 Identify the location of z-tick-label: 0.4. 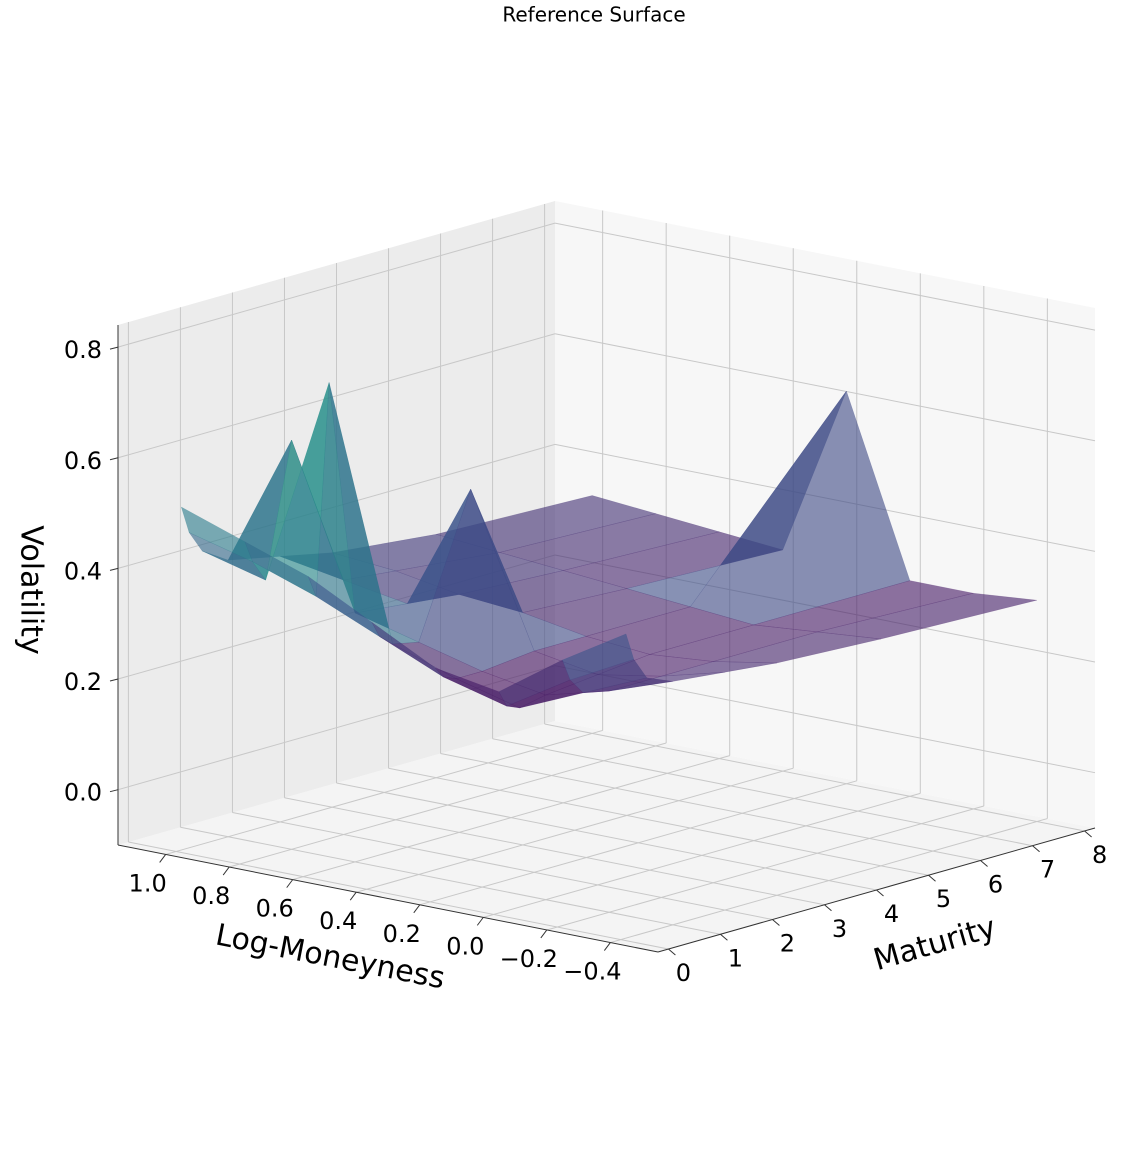
(83, 571).